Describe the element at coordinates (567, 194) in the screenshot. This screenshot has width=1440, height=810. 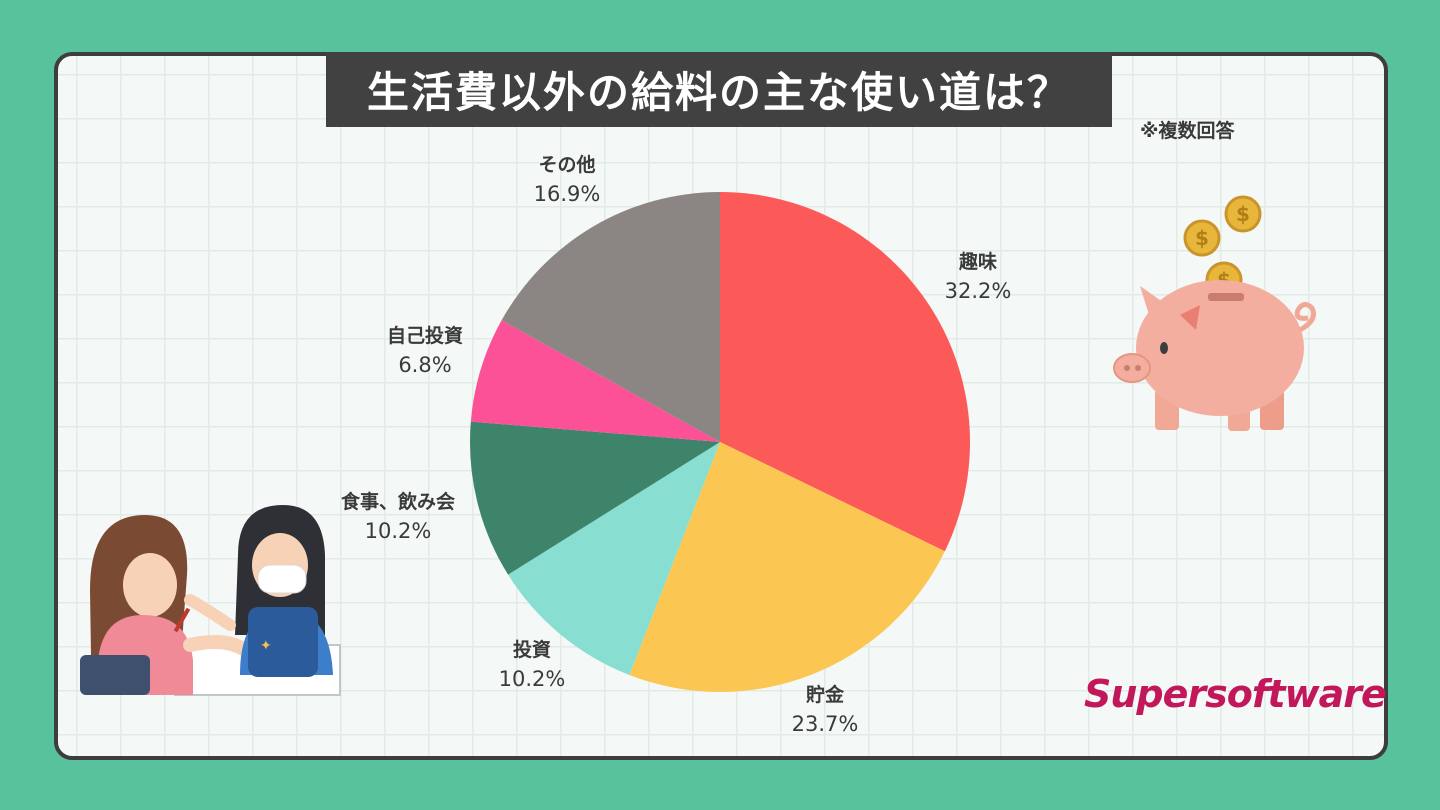
I see `slice-percent-label: 16.9%` at that location.